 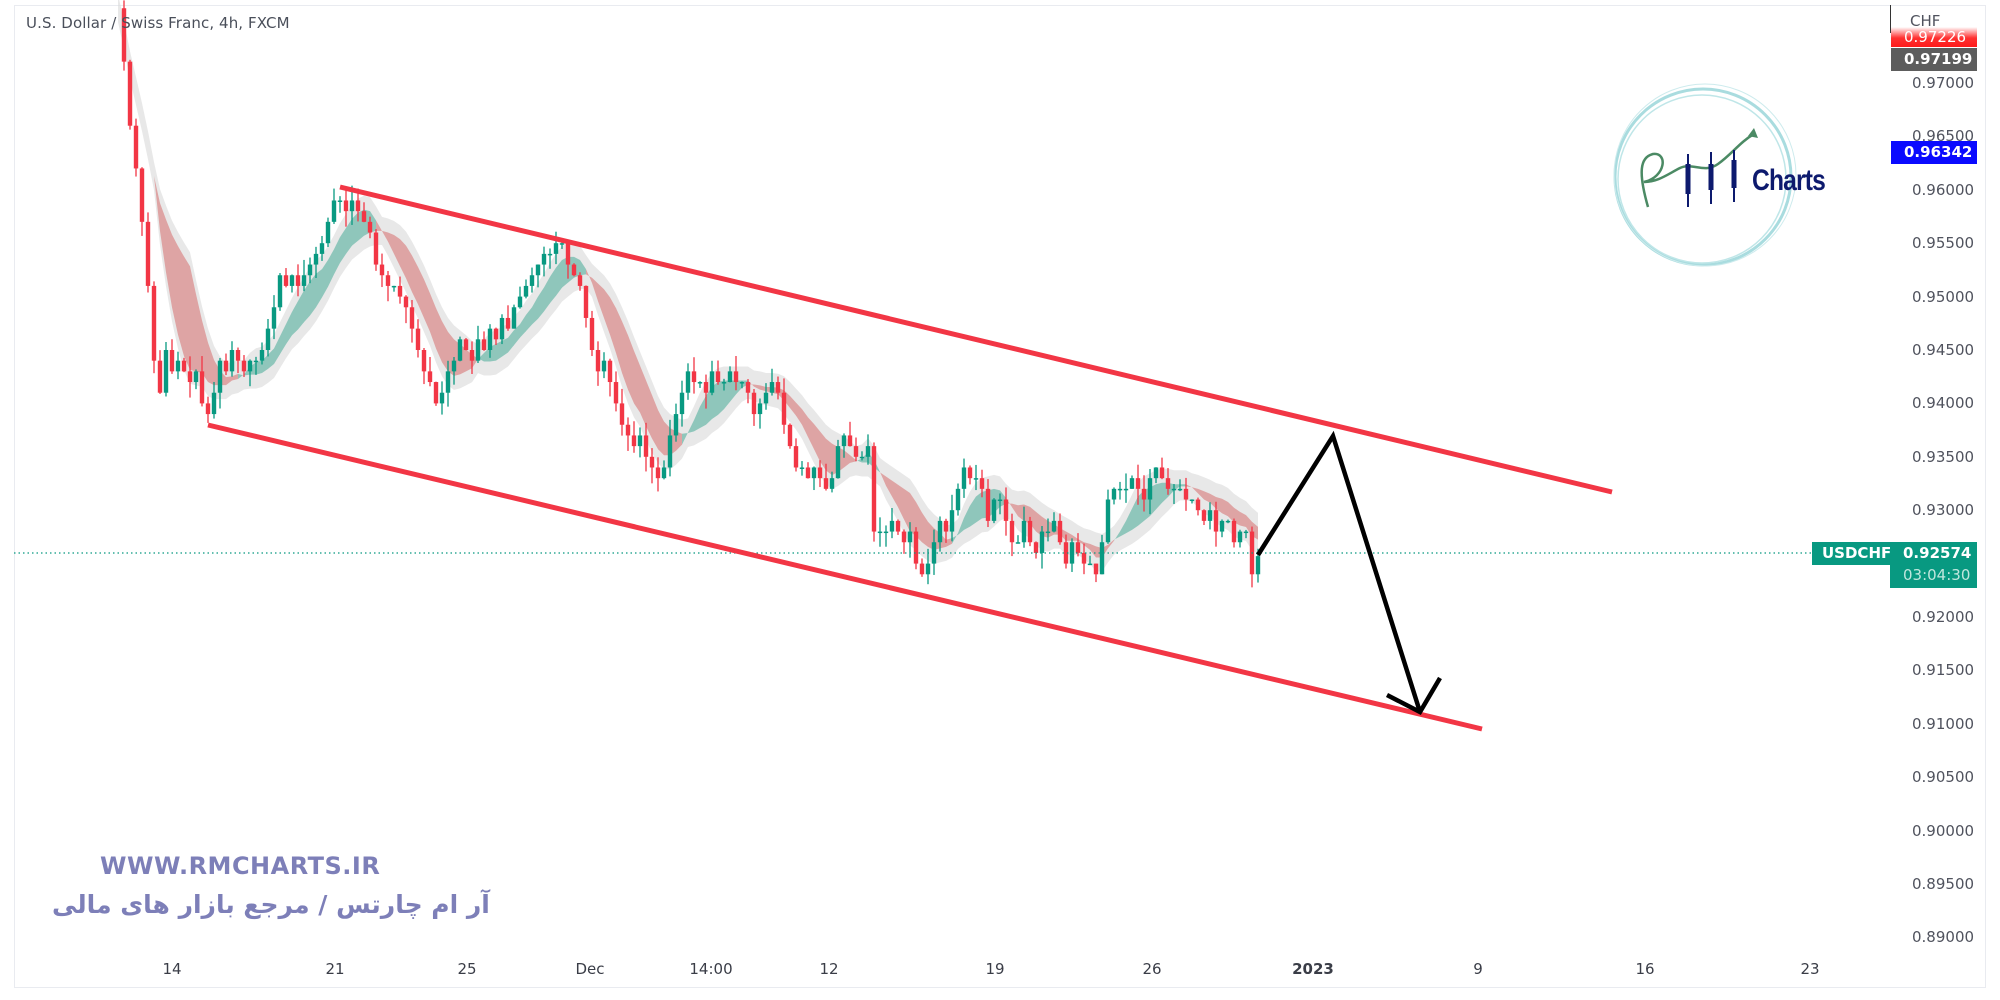 What do you see at coordinates (1943, 510) in the screenshot?
I see `price-axis-label: 0.93000` at bounding box center [1943, 510].